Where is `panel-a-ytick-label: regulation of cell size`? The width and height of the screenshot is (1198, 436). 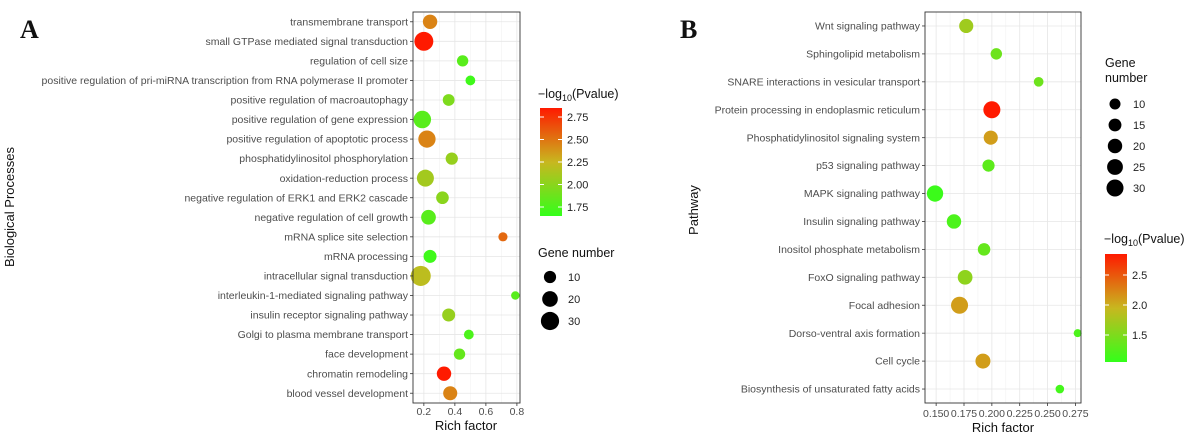
panel-a-ytick-label: regulation of cell size is located at coordinates (359, 61).